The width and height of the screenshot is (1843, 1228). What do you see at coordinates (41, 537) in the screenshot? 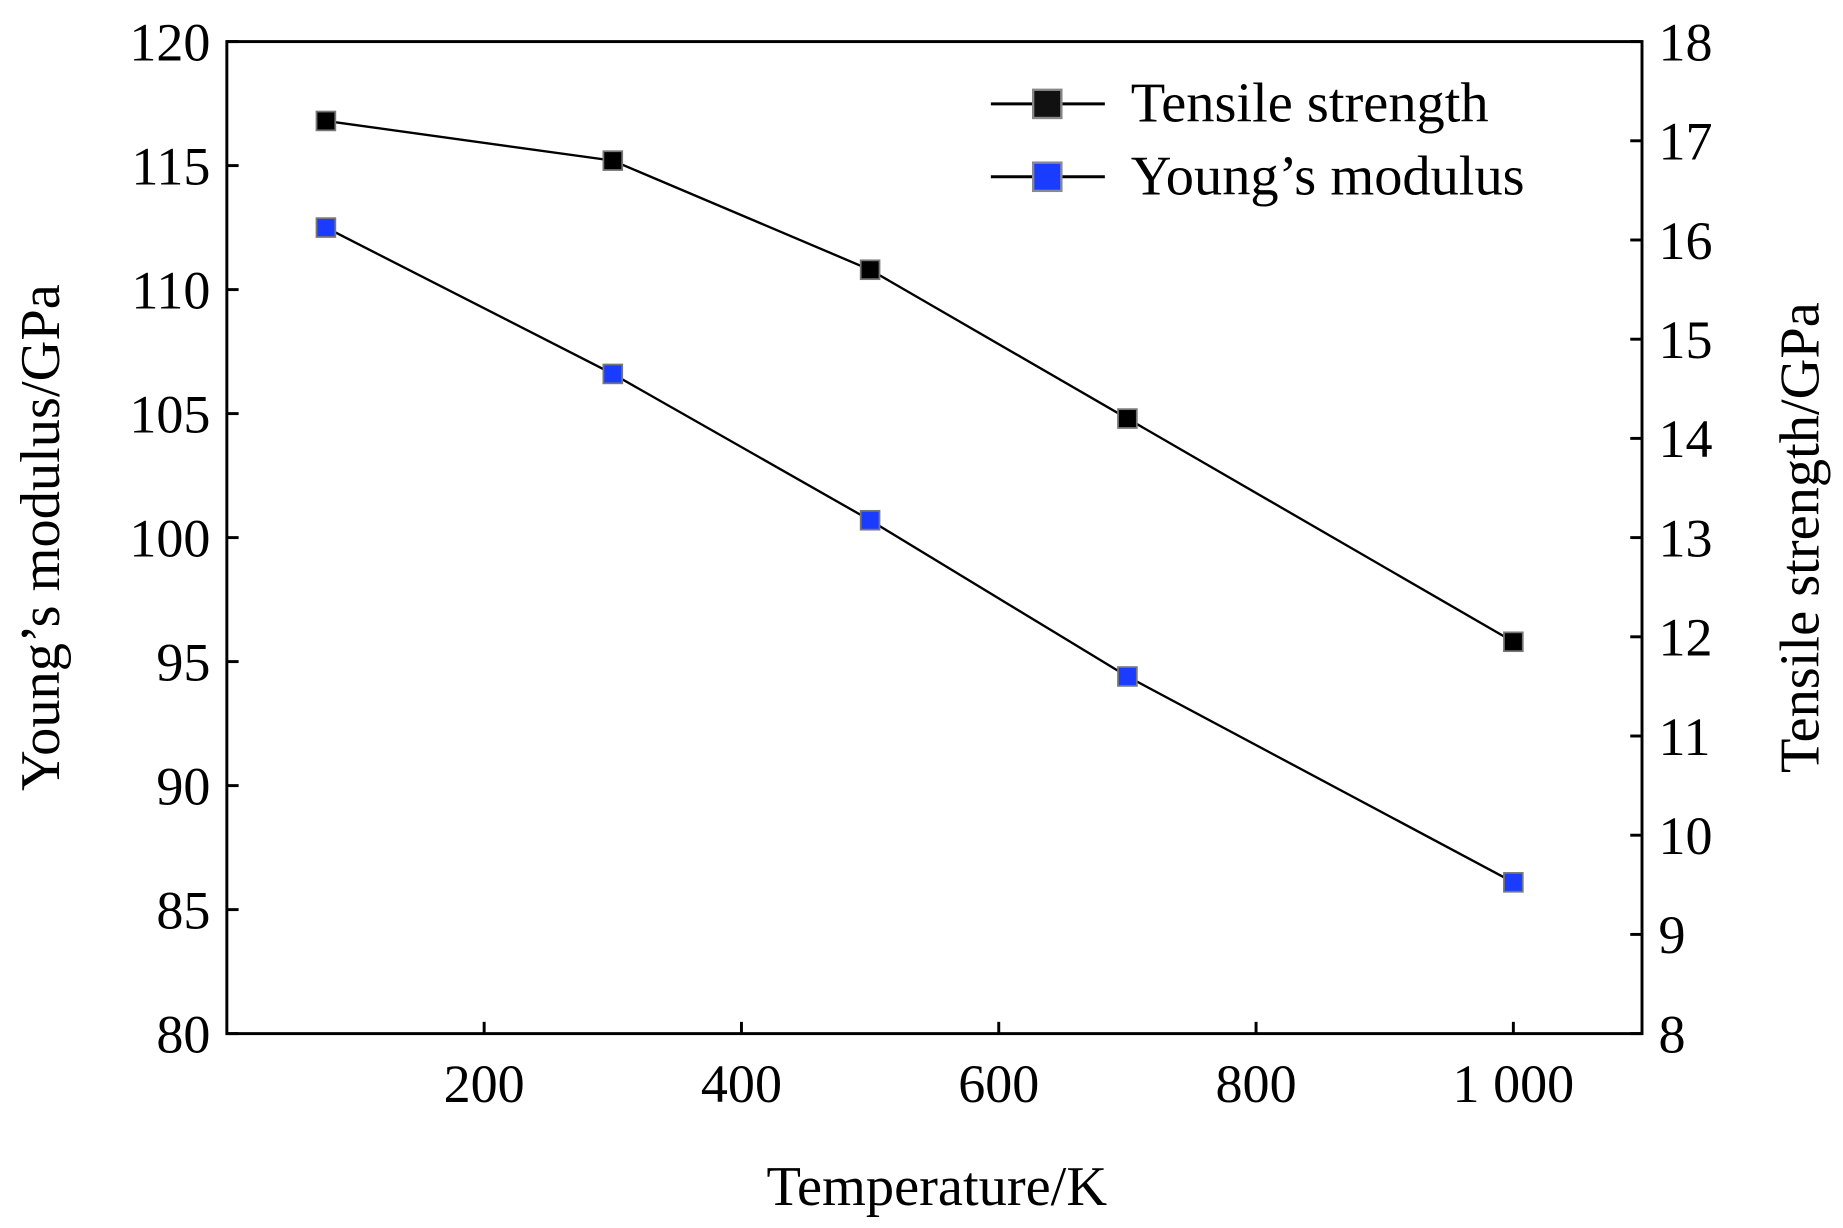
I see `y-axis-label: Young’s modulus/GPa` at bounding box center [41, 537].